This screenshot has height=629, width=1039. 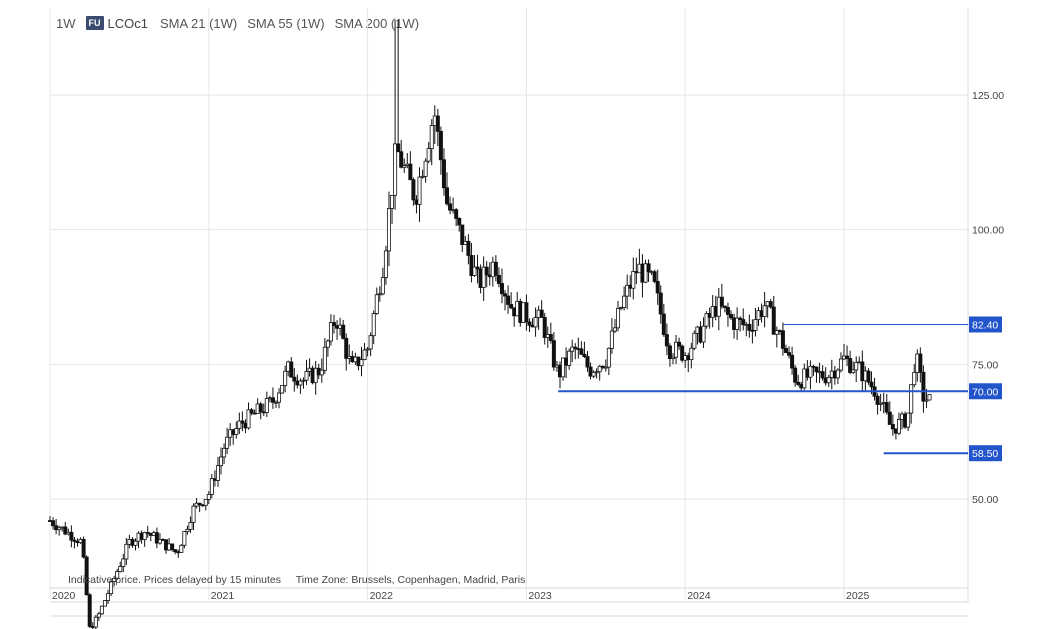 What do you see at coordinates (198, 23) in the screenshot?
I see `indicator-sma21: SMA 21 (1W)` at bounding box center [198, 23].